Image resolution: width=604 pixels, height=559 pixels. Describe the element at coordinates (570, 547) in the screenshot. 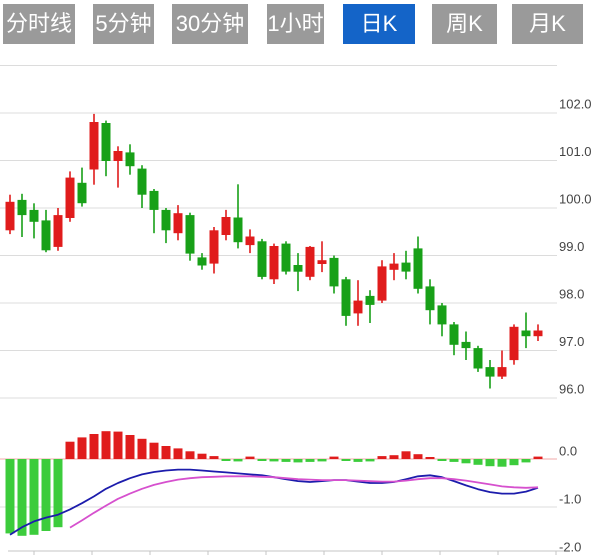

I see `macd-tick-label: -2.0` at that location.